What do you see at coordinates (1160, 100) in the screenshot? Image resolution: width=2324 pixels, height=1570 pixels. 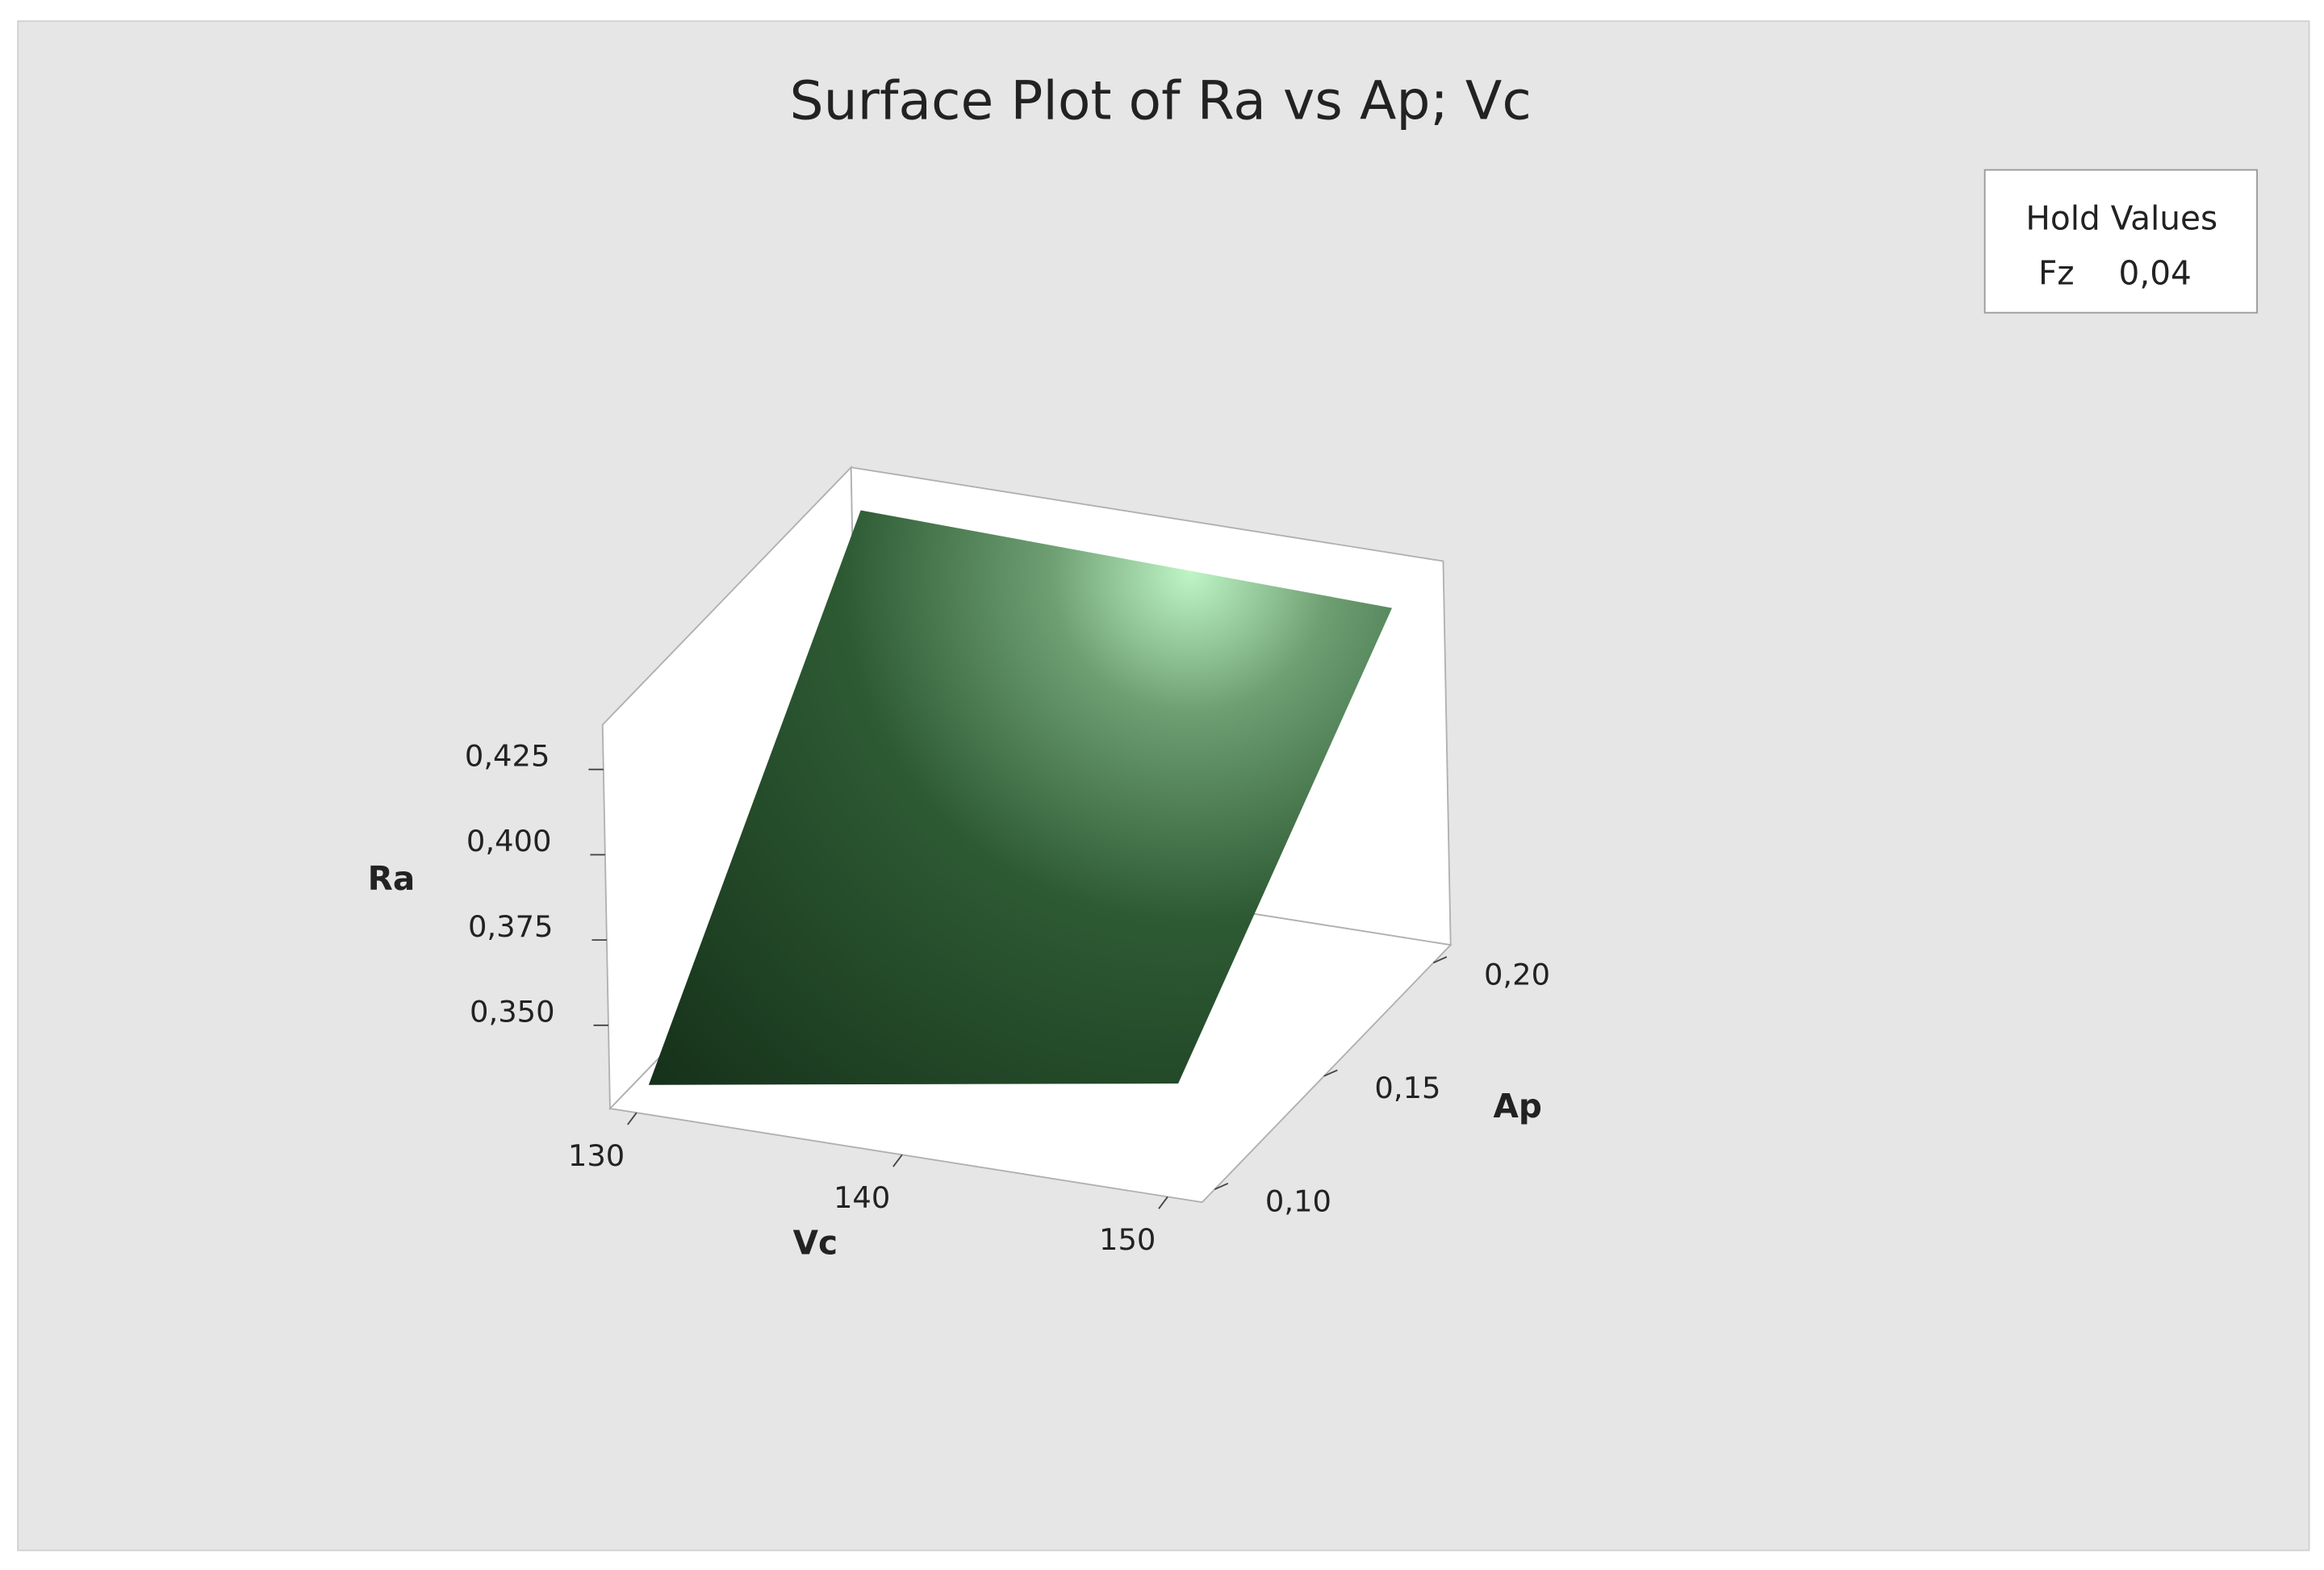 I see `chart-title: Surface Plot of Ra vs Ap; Vc` at bounding box center [1160, 100].